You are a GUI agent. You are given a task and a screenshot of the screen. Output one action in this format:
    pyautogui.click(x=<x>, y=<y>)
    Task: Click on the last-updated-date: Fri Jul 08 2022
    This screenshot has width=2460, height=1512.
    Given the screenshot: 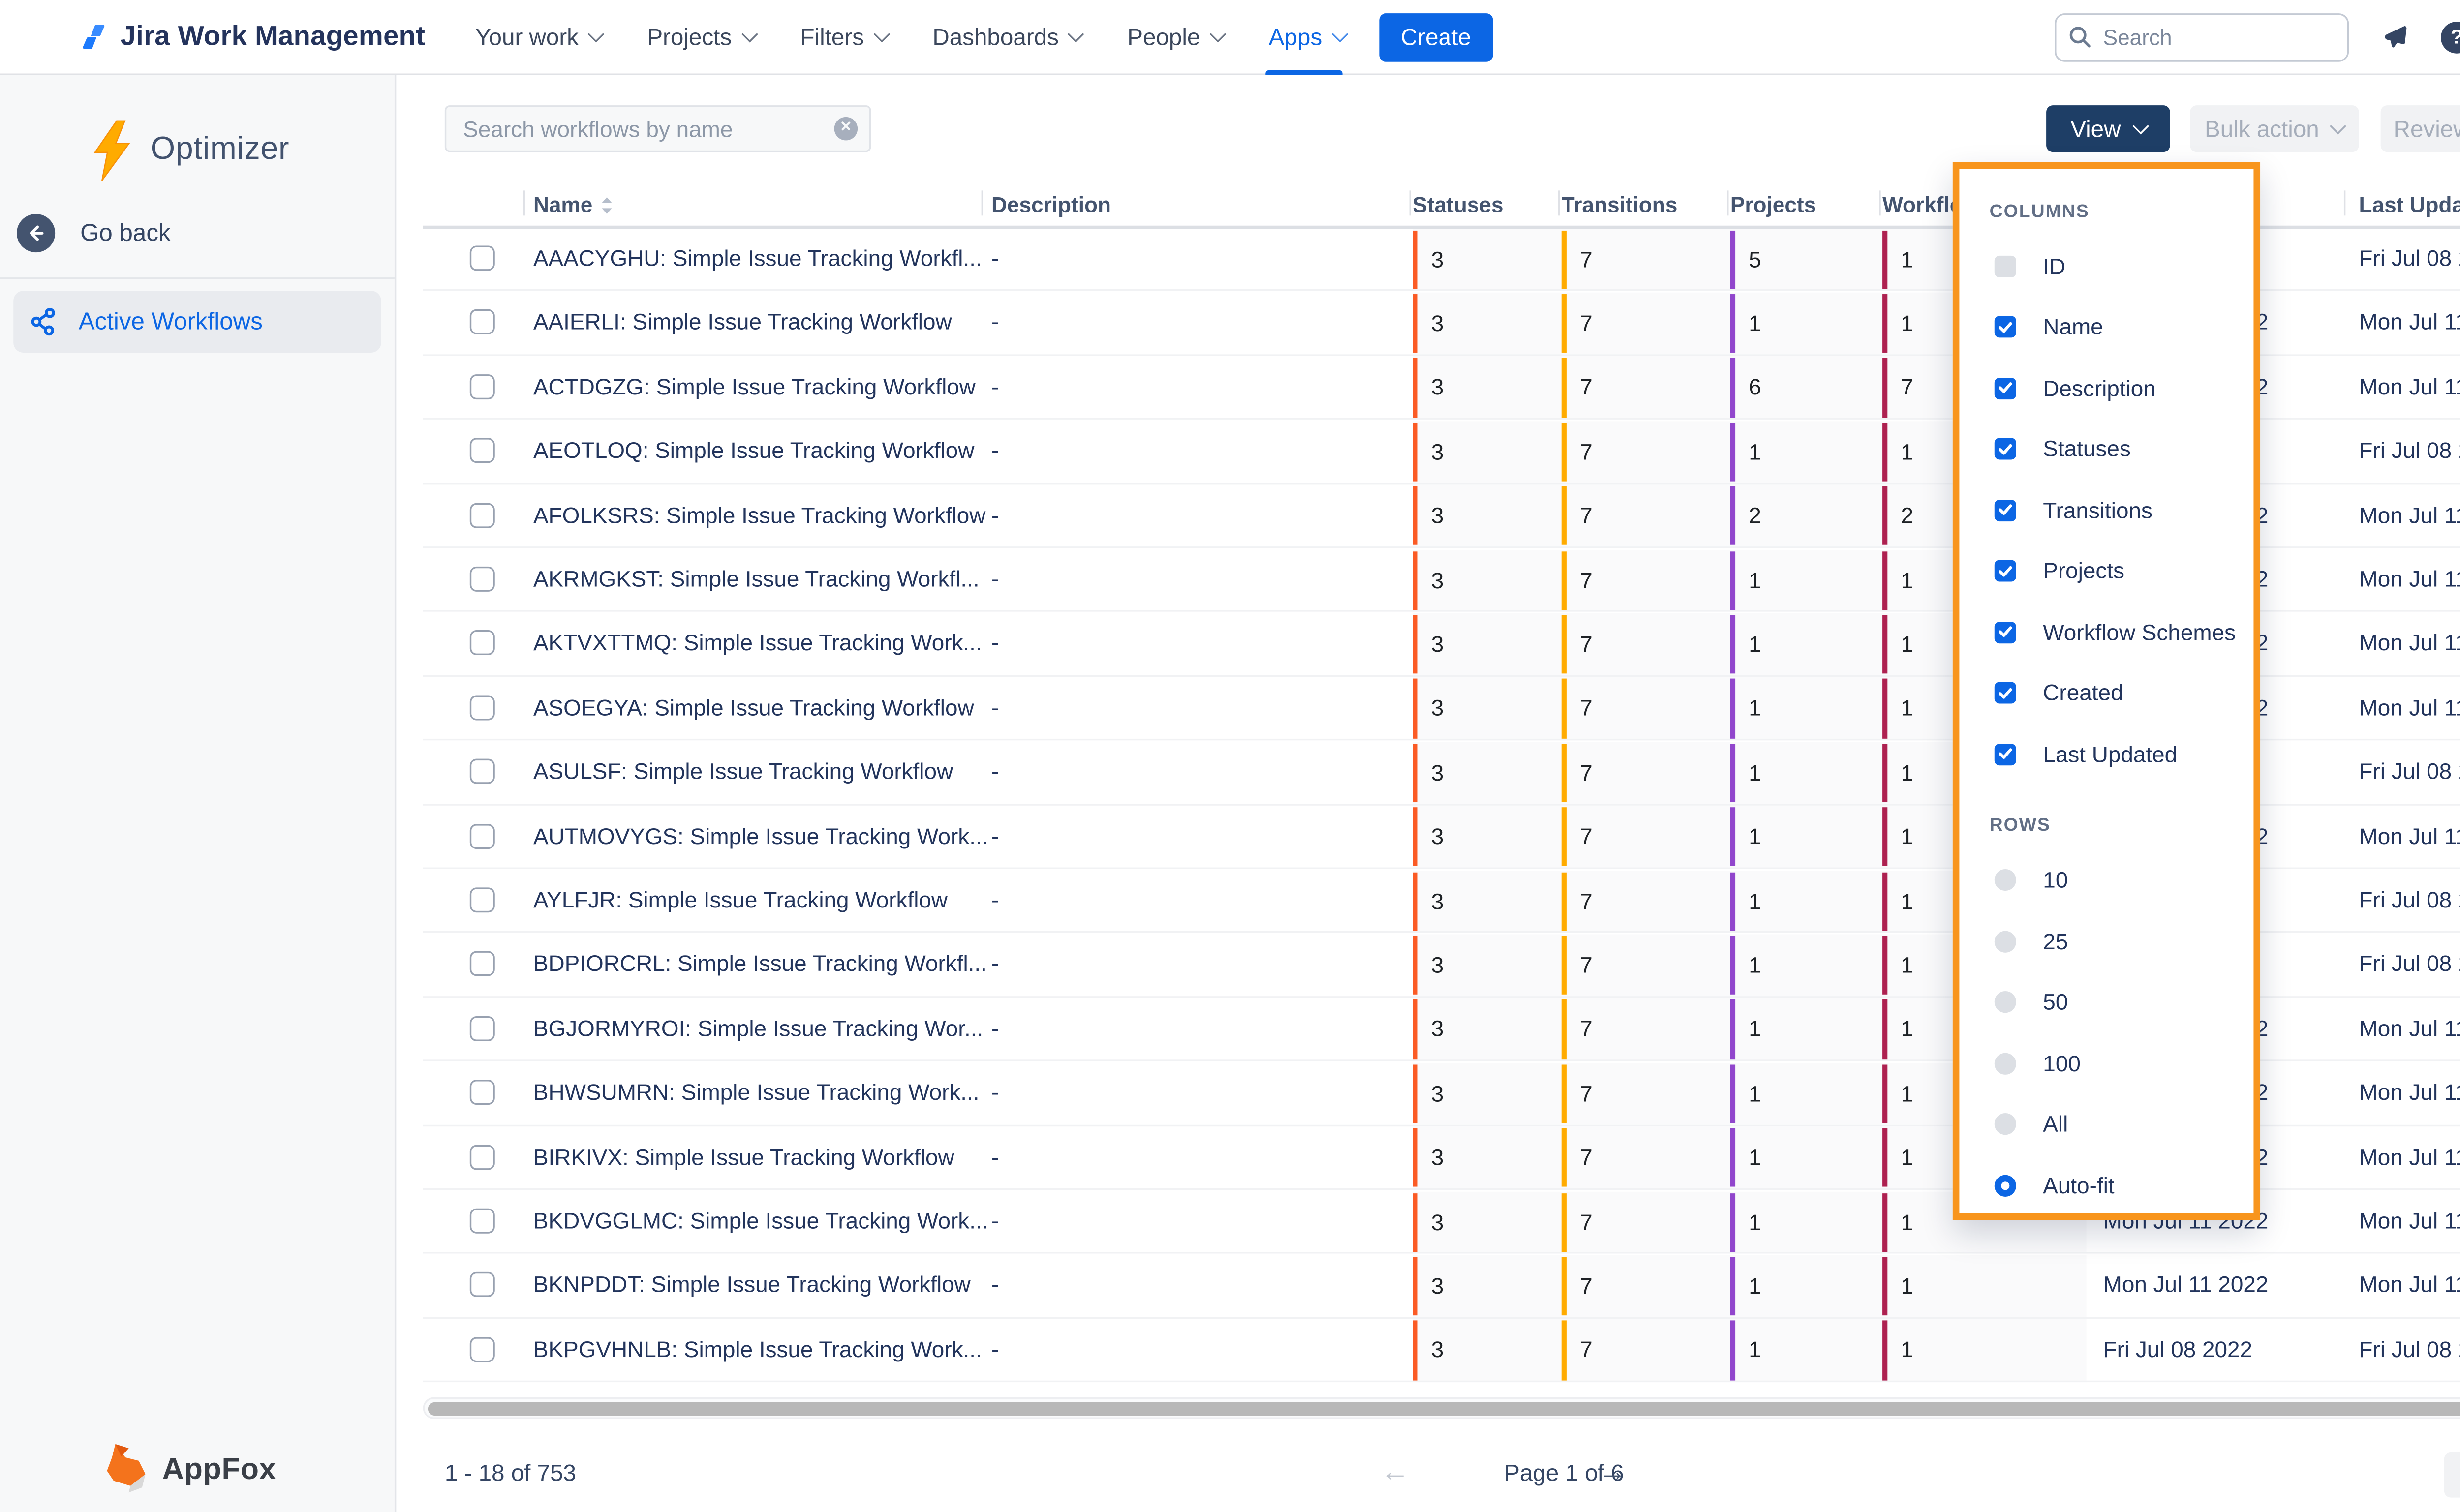 What is the action you would take?
    pyautogui.click(x=2410, y=451)
    